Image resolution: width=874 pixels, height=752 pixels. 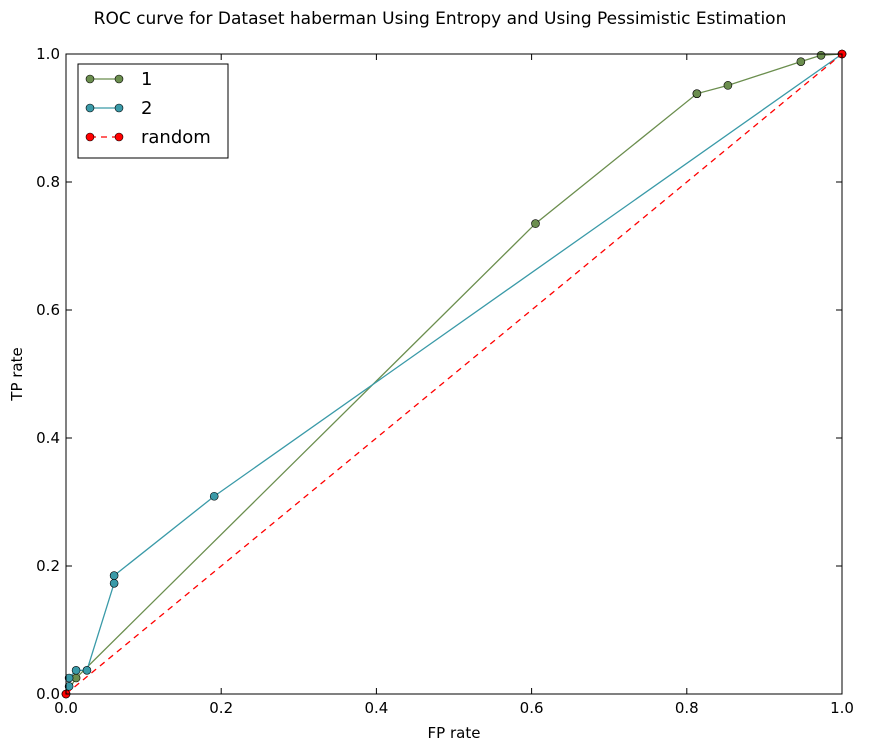 What do you see at coordinates (48, 182) in the screenshot?
I see `y-tick-label: 0.8` at bounding box center [48, 182].